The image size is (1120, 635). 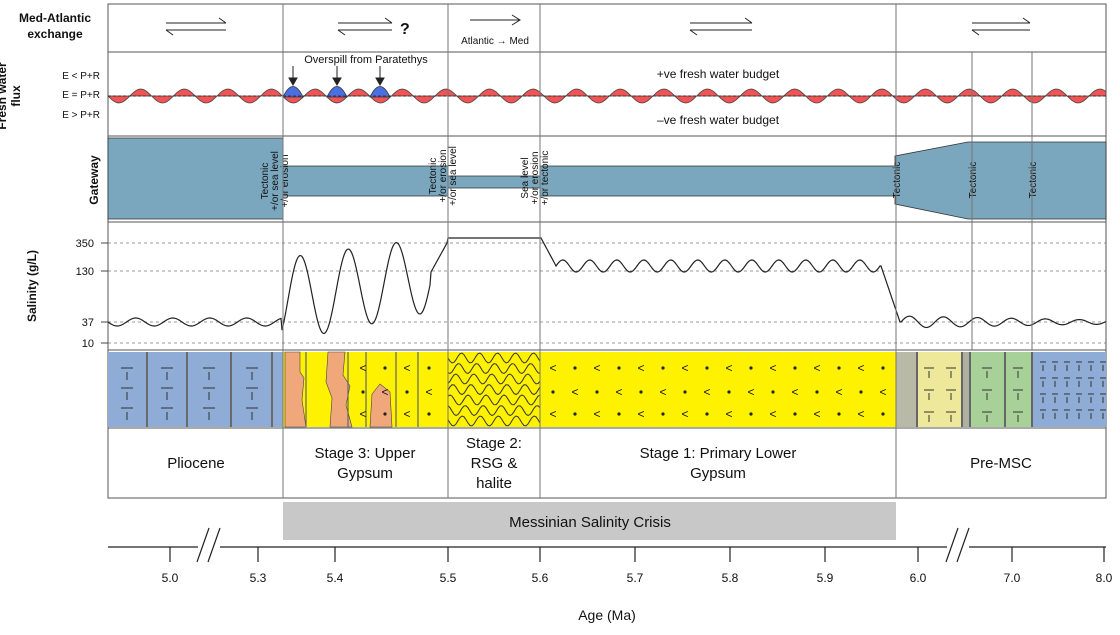 I want to click on crisis-band, so click(x=589, y=521).